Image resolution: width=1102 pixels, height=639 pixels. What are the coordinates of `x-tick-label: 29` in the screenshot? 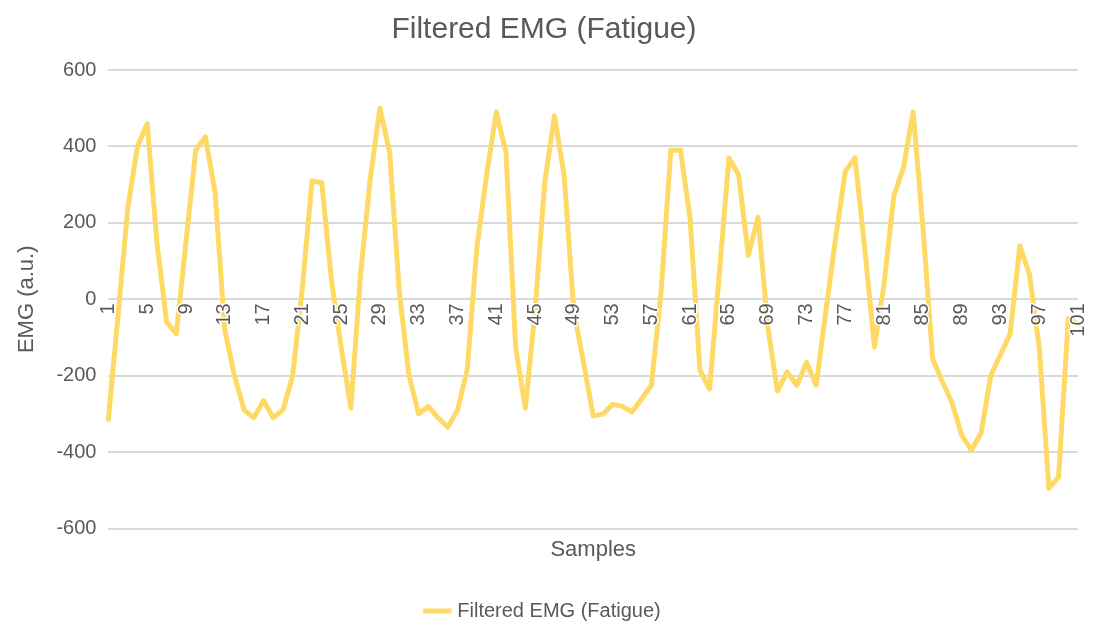 It's located at (378, 314).